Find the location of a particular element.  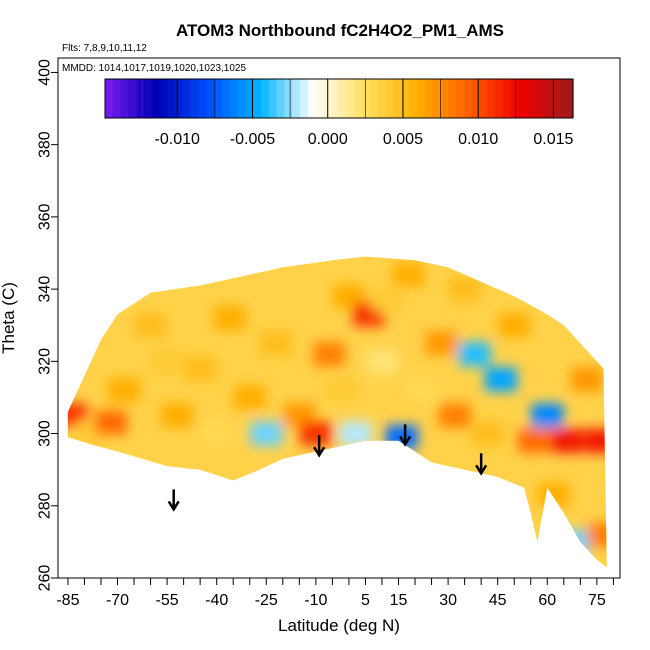

flights-note: Flts: 7,8,9,10,11,12 is located at coordinates (104, 48).